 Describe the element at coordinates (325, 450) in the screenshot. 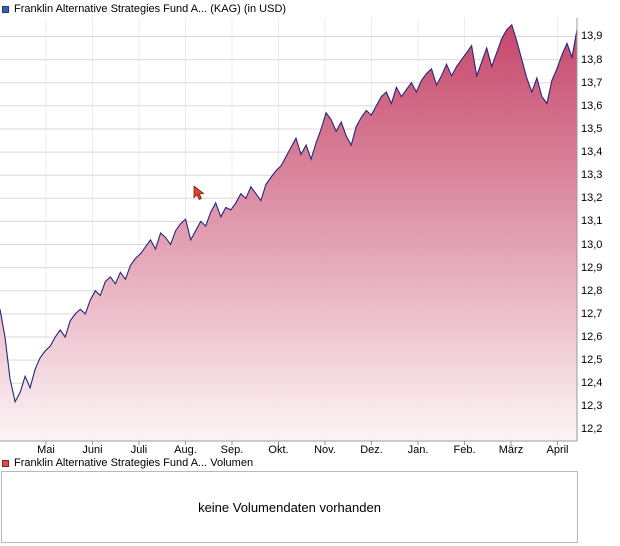

I see `x-axis-label: Nov.` at that location.